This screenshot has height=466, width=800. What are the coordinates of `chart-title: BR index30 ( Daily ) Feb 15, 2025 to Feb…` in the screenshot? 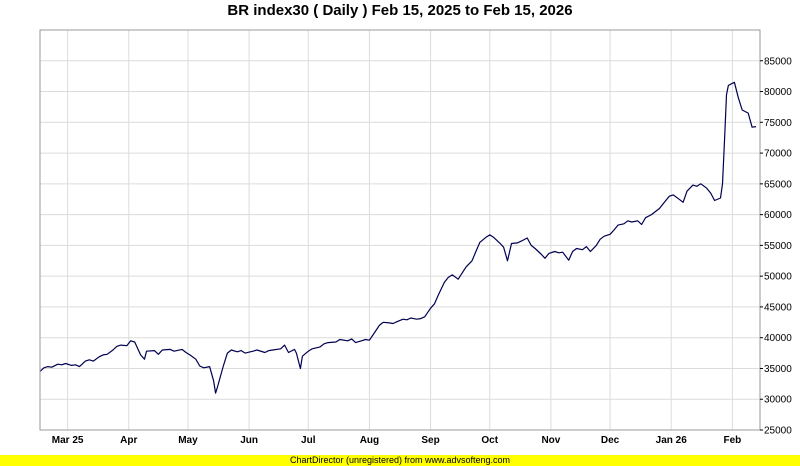 It's located at (400, 10).